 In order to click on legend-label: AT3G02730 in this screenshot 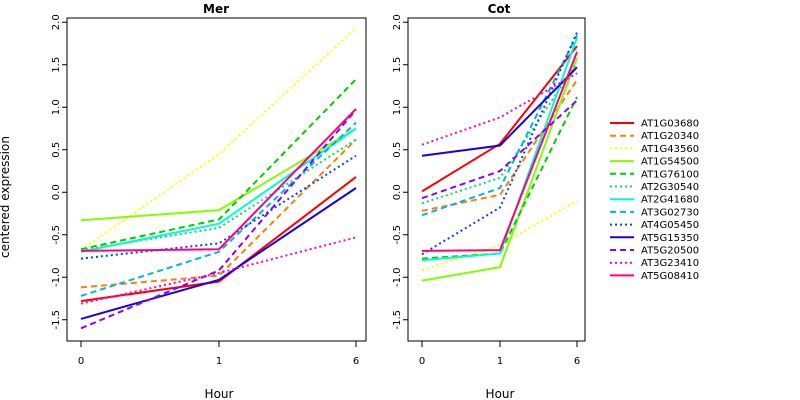, I will do `click(670, 212)`.